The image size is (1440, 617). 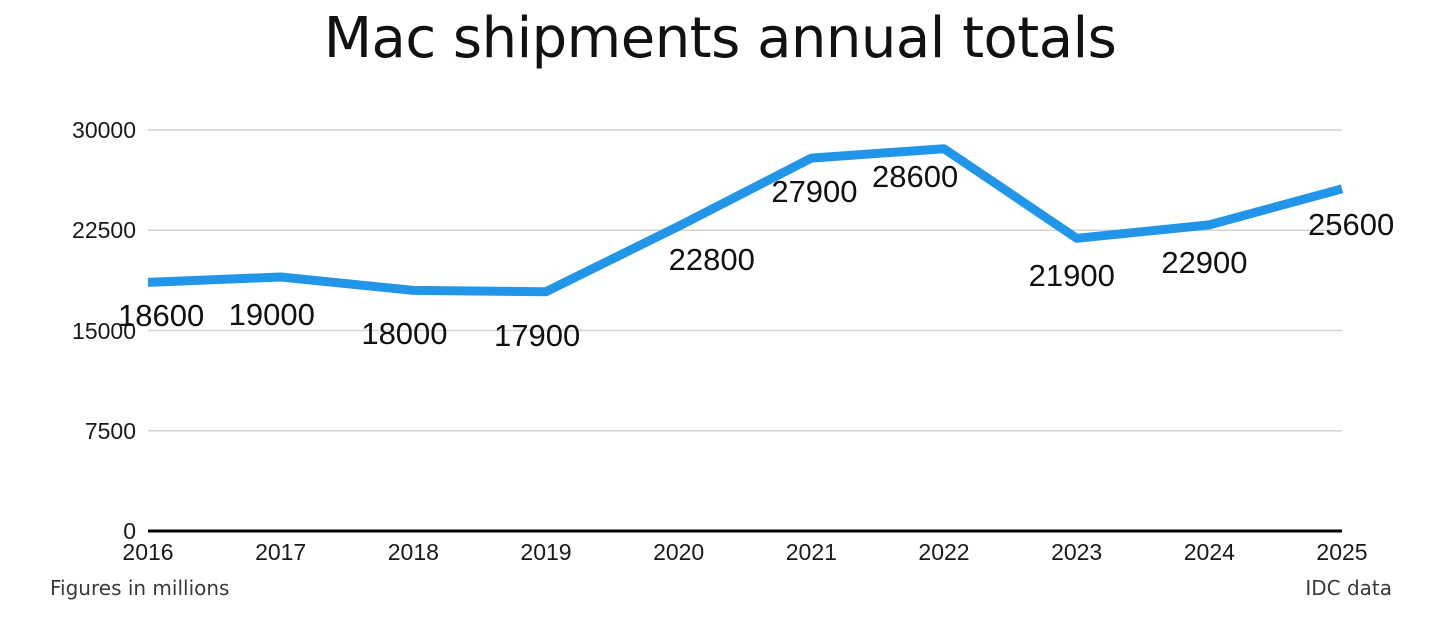 I want to click on data-point-label: 28600, so click(x=915, y=176).